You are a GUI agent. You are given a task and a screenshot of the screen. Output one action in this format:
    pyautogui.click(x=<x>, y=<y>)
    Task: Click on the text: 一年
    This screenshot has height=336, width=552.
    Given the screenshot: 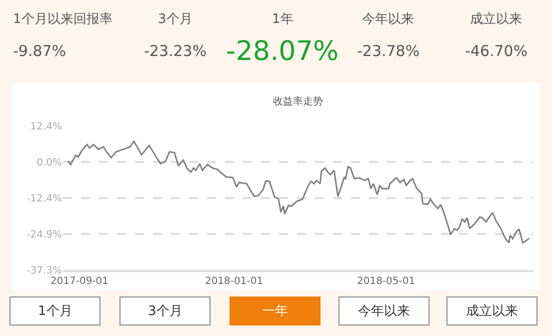 What is the action you would take?
    pyautogui.click(x=275, y=311)
    